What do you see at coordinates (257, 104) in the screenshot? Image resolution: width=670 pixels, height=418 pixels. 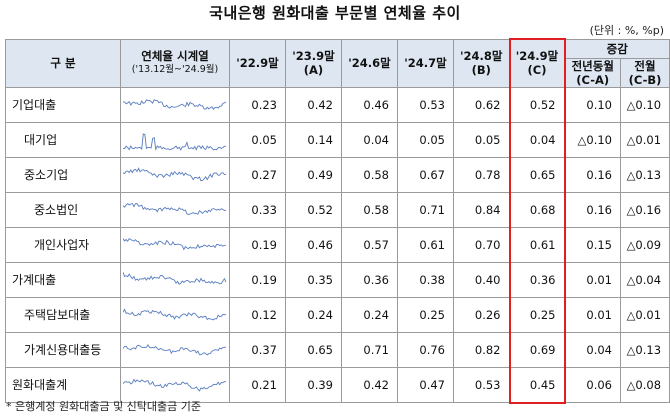 I see `value-cell: 0.23` at bounding box center [257, 104].